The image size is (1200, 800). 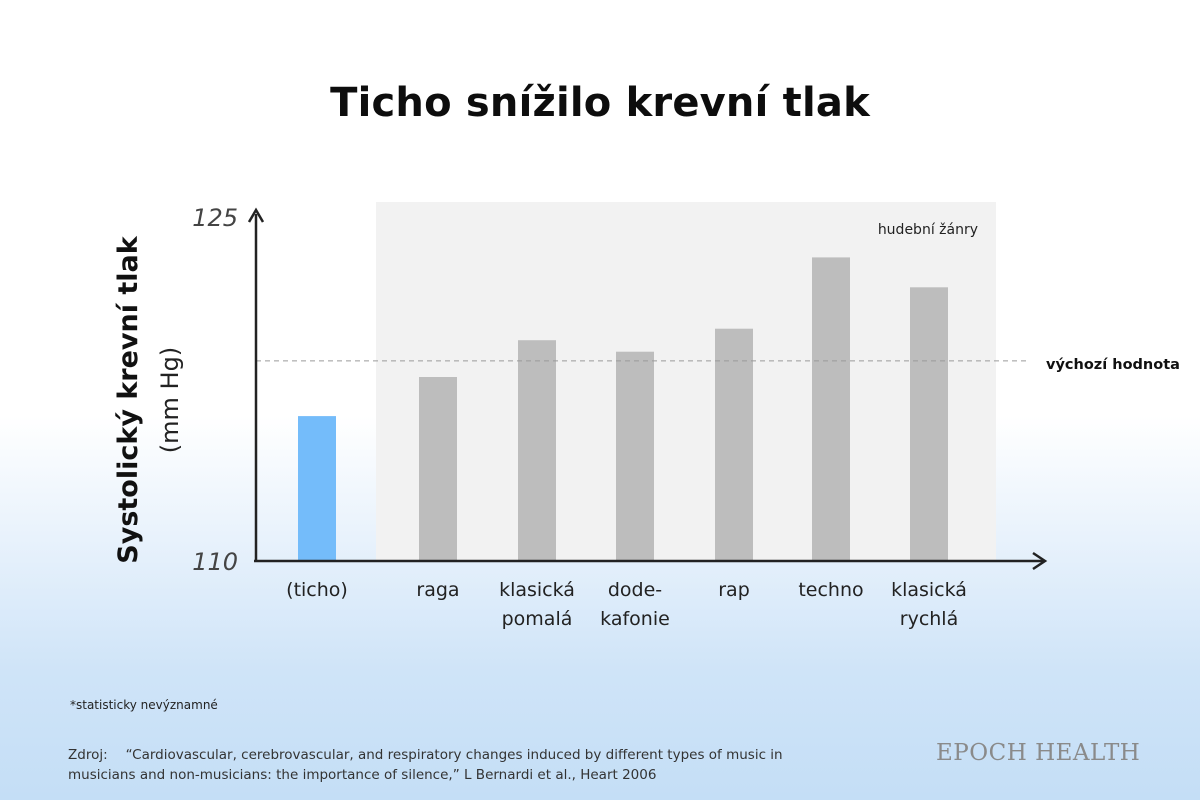 What do you see at coordinates (215, 562) in the screenshot?
I see `y-tick-min: 110` at bounding box center [215, 562].